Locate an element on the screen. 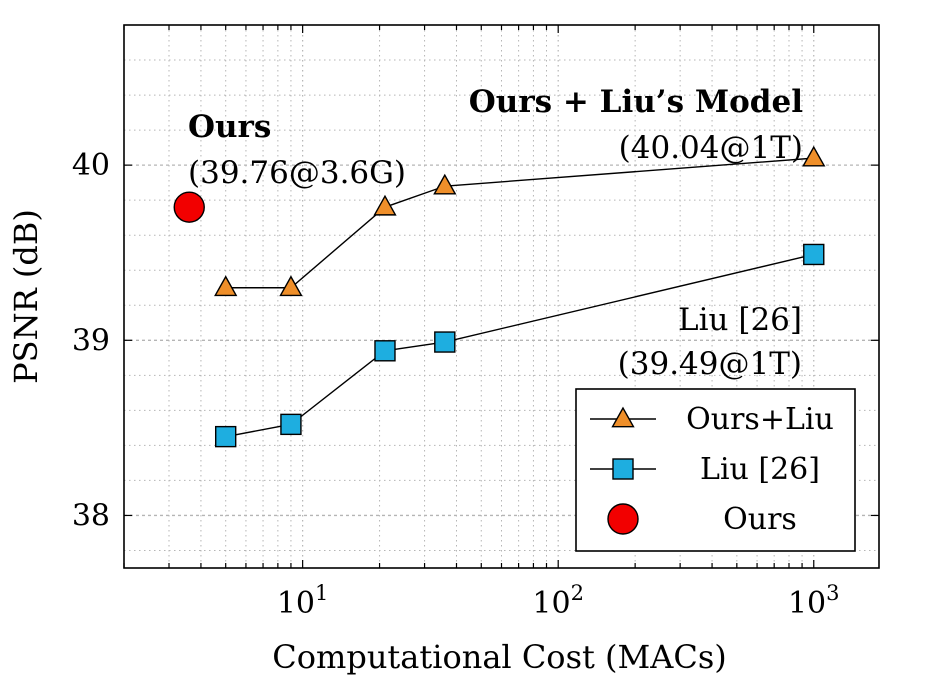 The image size is (934, 688). legend-label: Liu [26] is located at coordinates (760, 469).